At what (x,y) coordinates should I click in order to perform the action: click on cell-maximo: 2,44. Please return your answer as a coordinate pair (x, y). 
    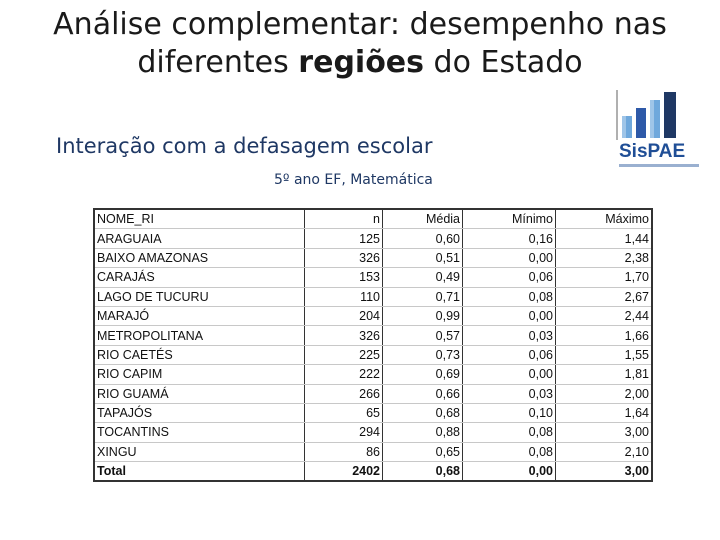
    Looking at the image, I should click on (604, 316).